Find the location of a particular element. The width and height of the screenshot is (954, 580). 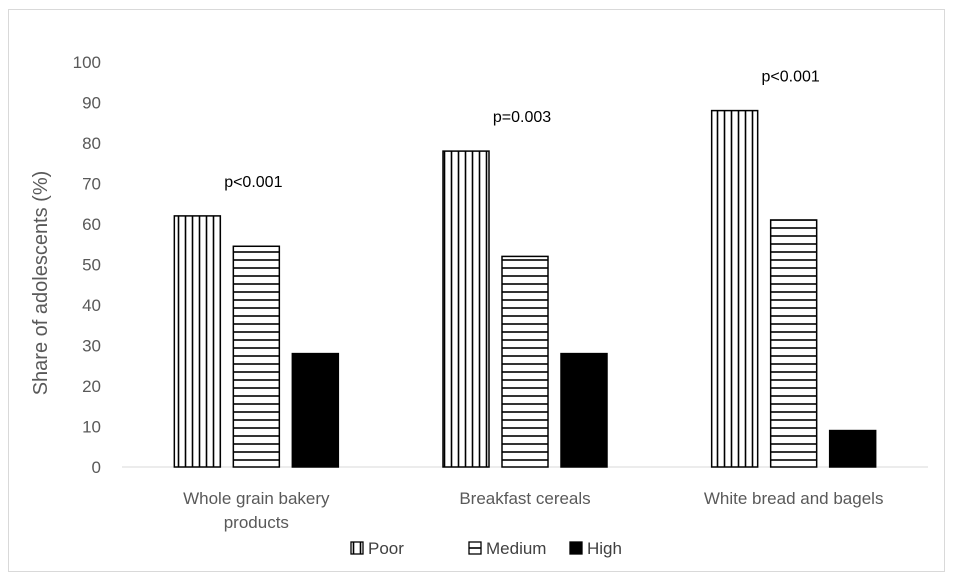

y-tick-label: 50 is located at coordinates (91, 265).